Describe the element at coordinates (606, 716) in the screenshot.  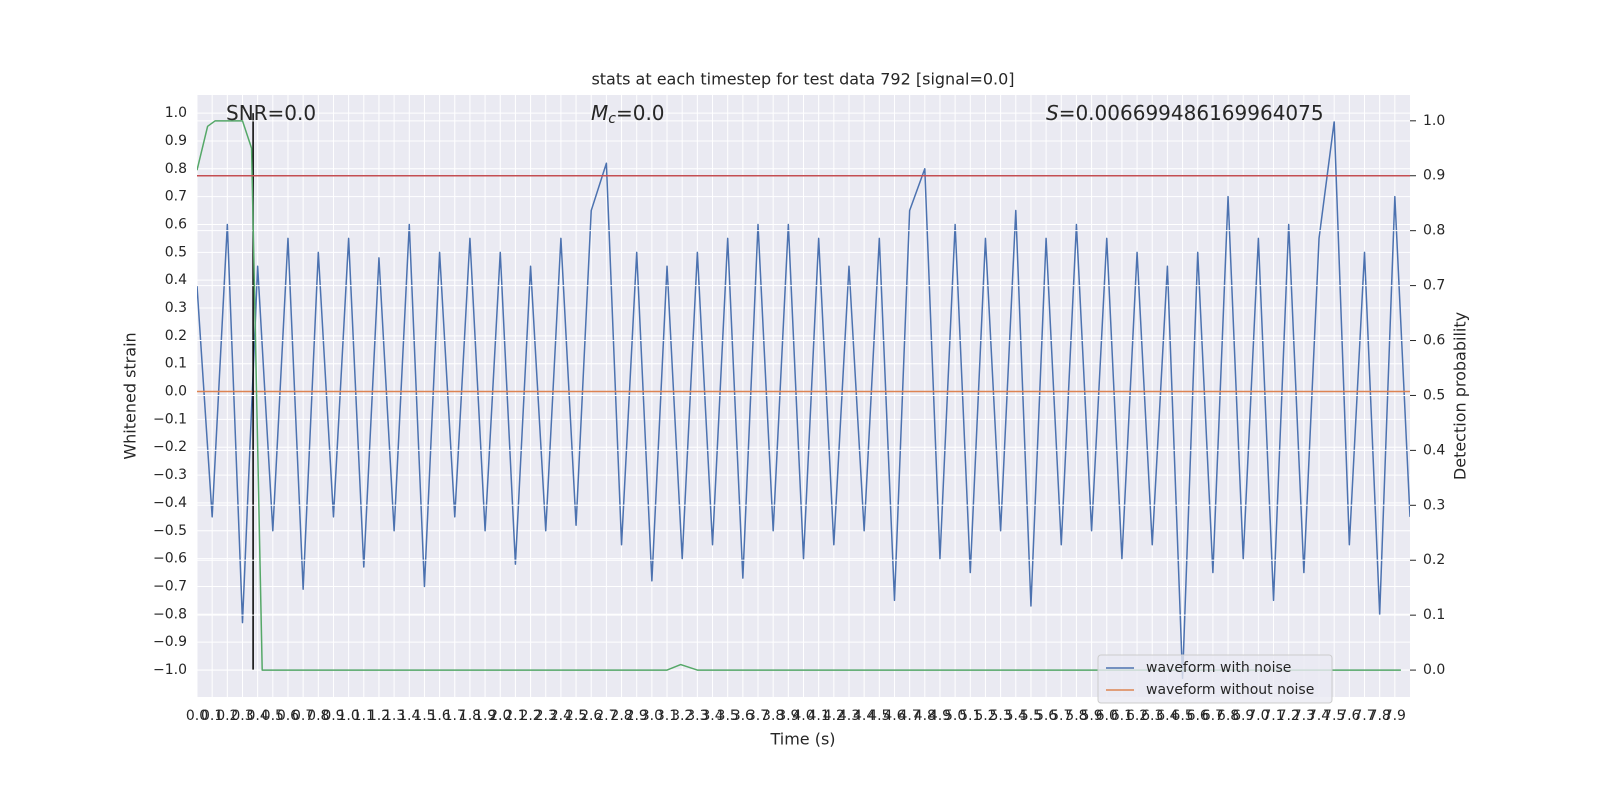
I see `x-tick-label: 2.7` at that location.